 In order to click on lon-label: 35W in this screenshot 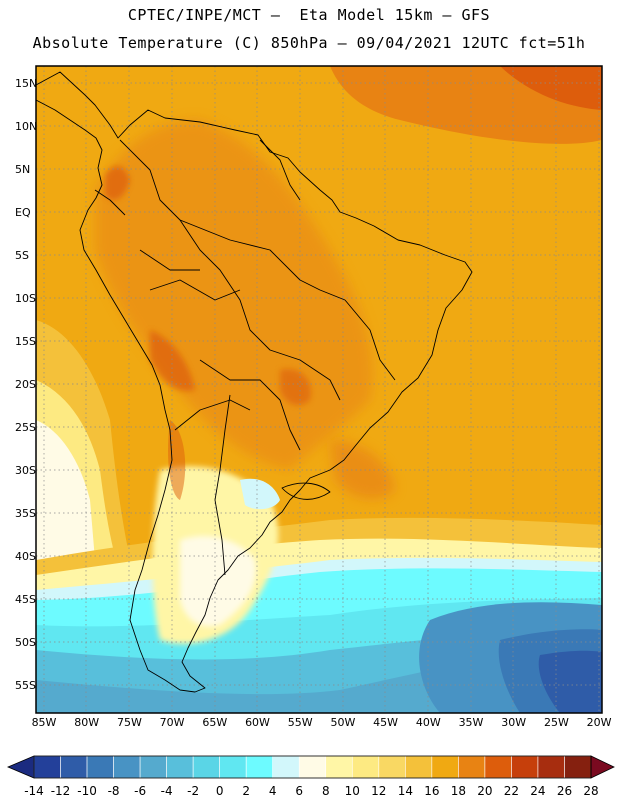, I will do `click(471, 722)`.